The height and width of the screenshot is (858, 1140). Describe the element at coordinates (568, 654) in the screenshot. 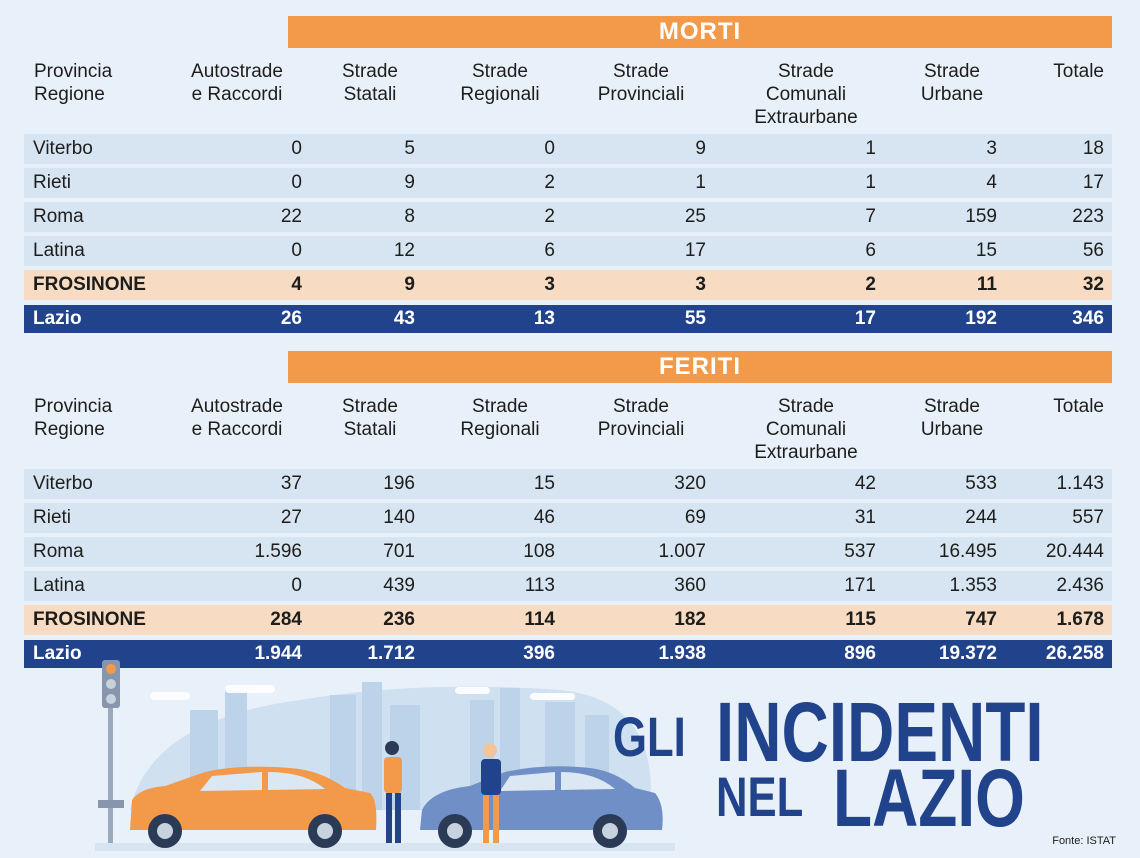

I see `total-row: Lazio 1.944 1.712 396 1.938 896 19.372 26.258` at that location.